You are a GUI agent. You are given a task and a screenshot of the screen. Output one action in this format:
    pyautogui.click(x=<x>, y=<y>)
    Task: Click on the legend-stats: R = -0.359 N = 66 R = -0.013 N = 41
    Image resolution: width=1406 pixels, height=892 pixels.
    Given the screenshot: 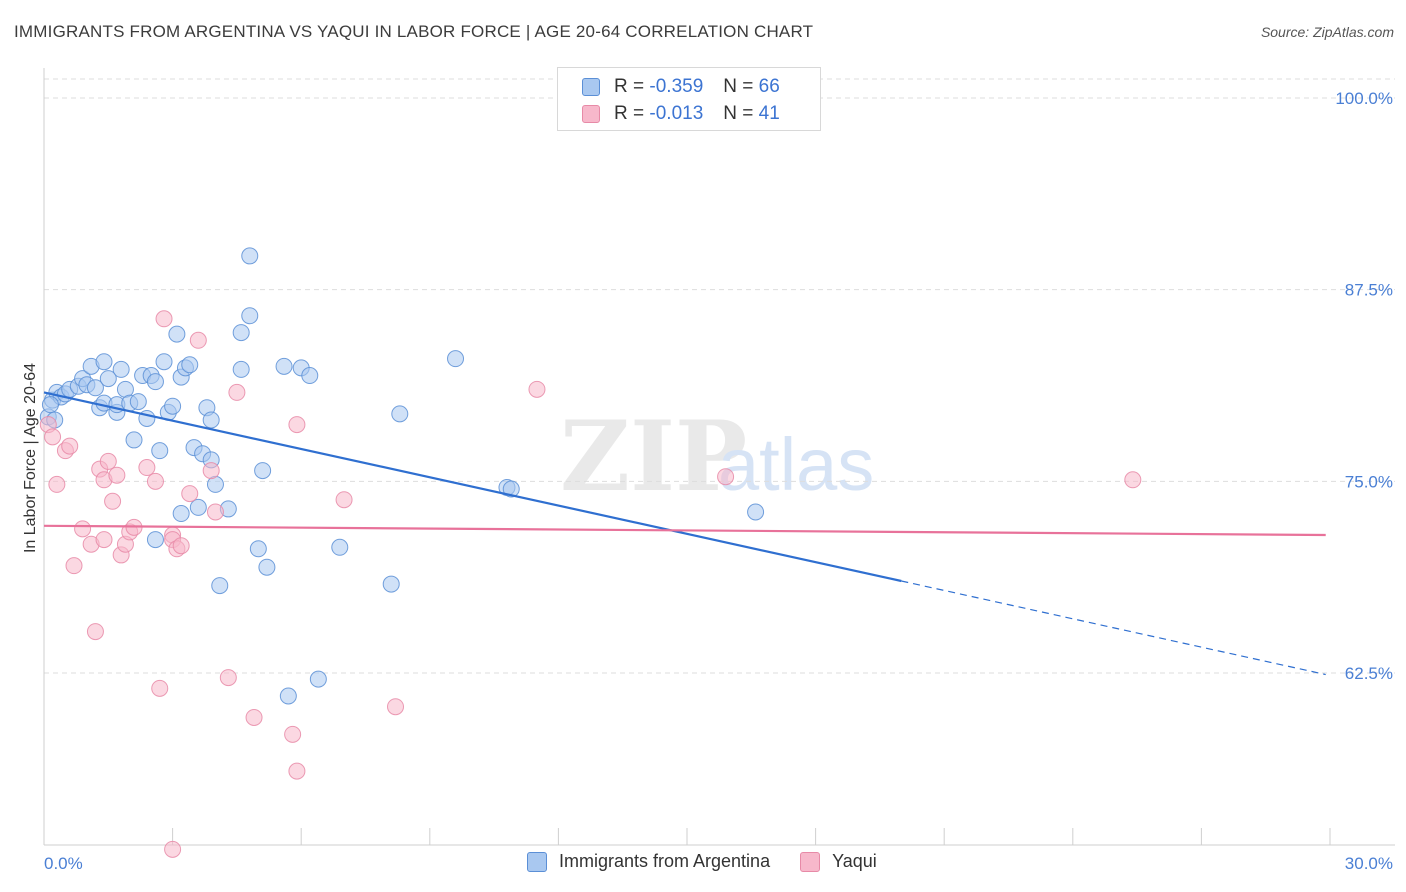 What is the action you would take?
    pyautogui.click(x=689, y=99)
    